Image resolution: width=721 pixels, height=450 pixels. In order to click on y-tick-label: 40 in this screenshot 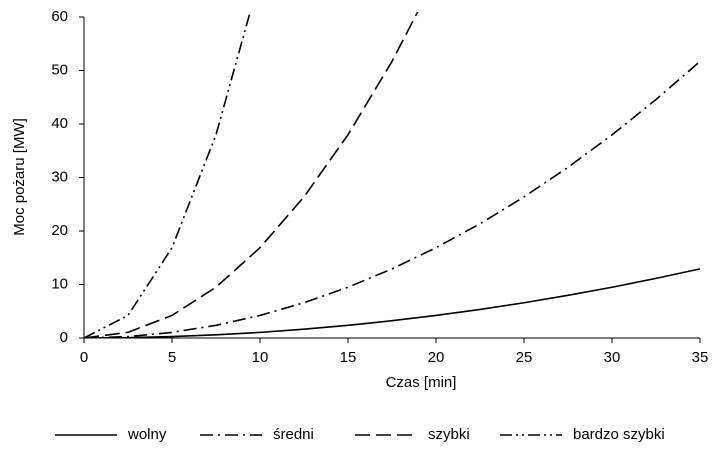, I will do `click(59, 123)`.